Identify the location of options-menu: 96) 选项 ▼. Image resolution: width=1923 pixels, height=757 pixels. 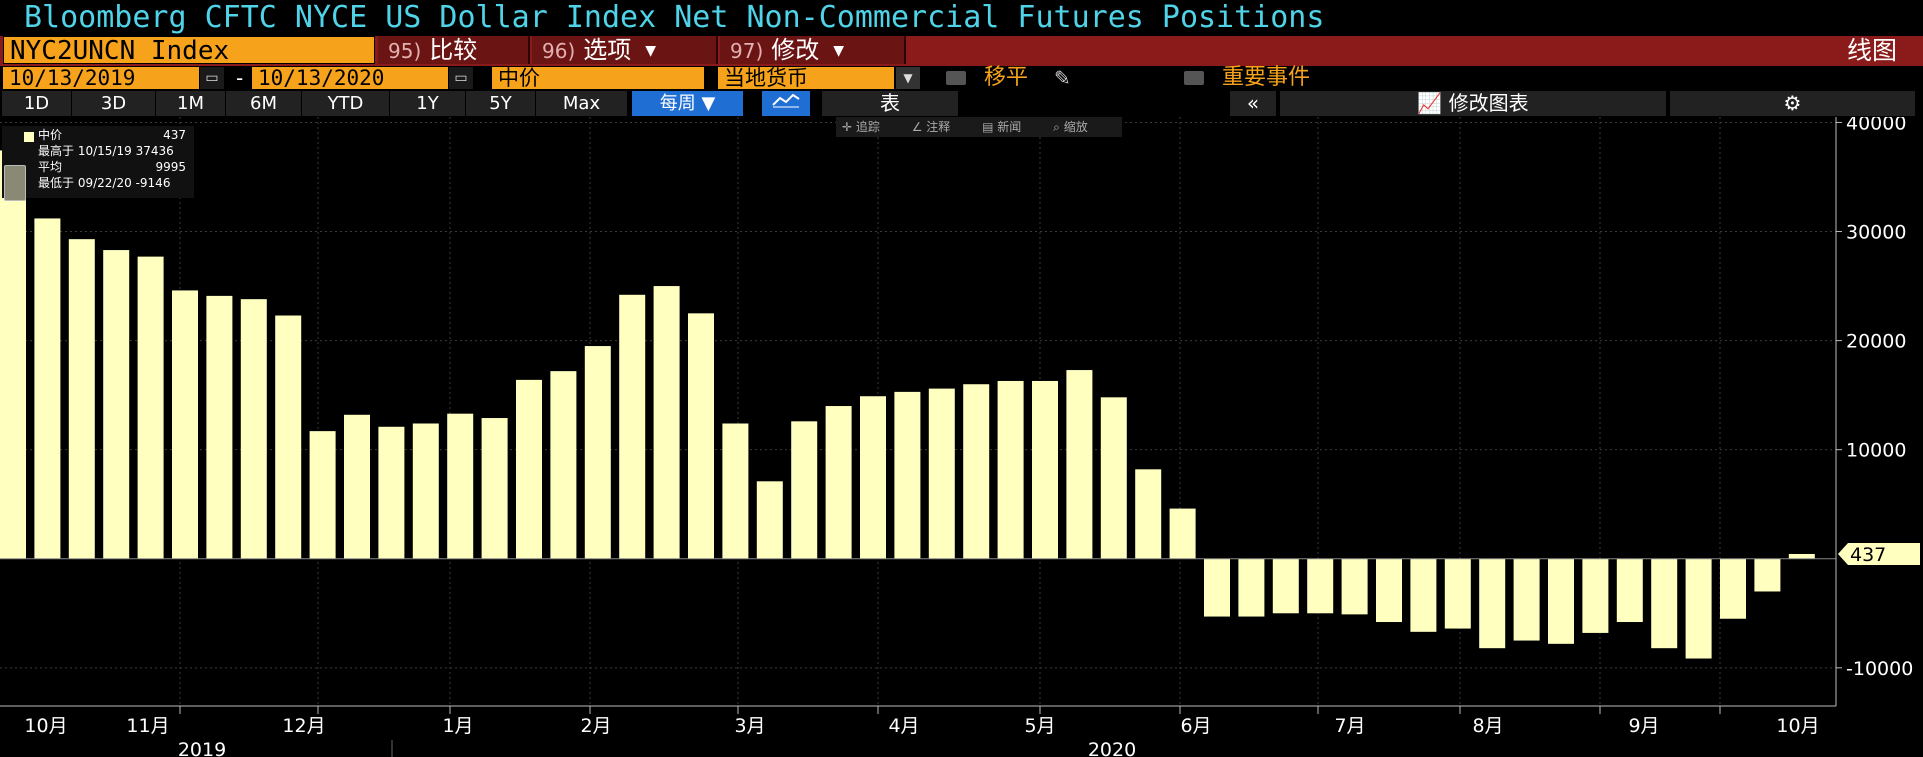
(625, 50).